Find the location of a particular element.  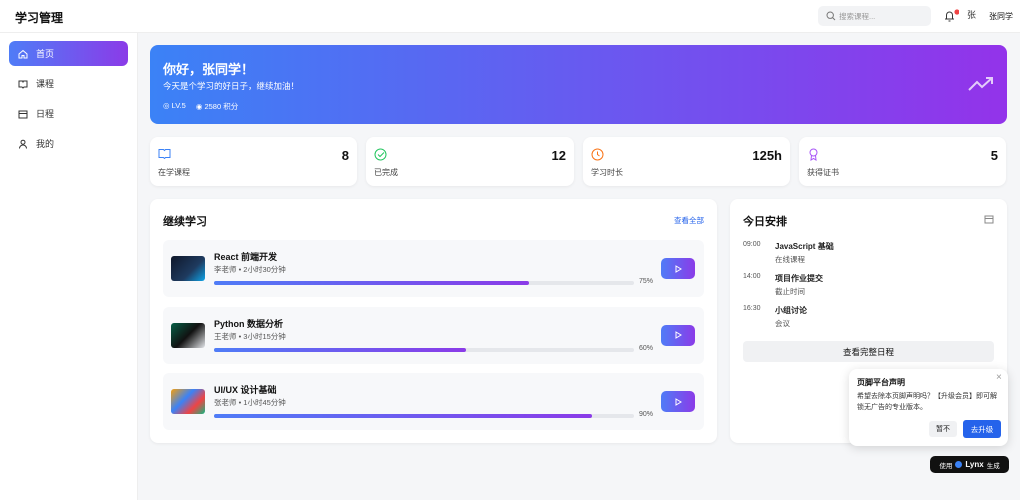

stat-value: 12 is located at coordinates (558, 155).